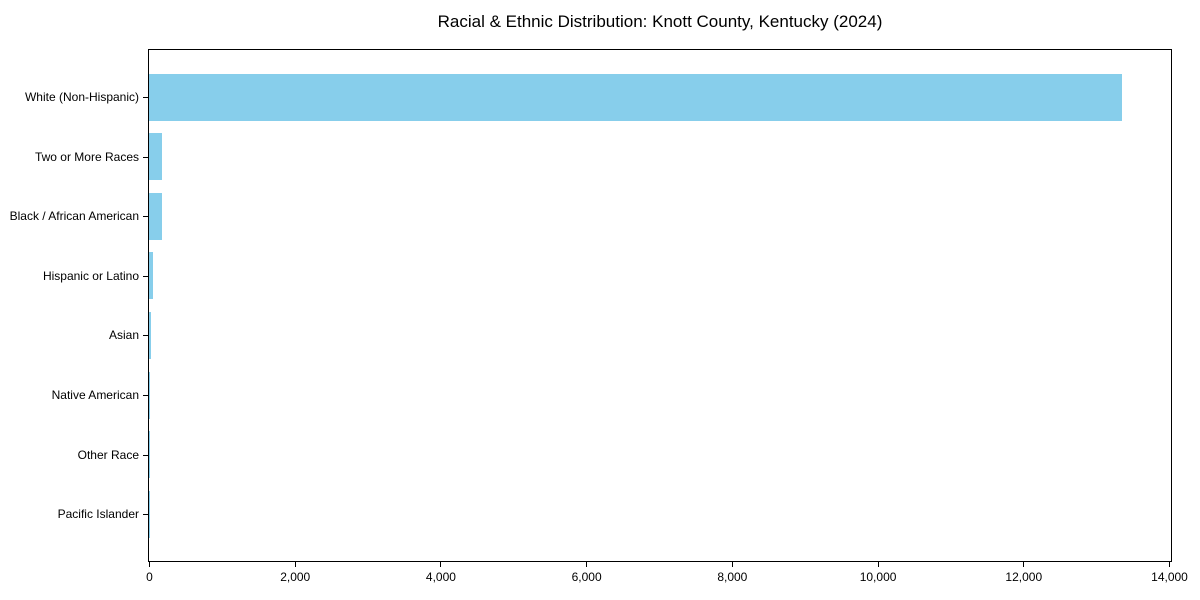 The width and height of the screenshot is (1200, 600). Describe the element at coordinates (90, 275) in the screenshot. I see `y-axis-label: Hispanic or Latino` at that location.